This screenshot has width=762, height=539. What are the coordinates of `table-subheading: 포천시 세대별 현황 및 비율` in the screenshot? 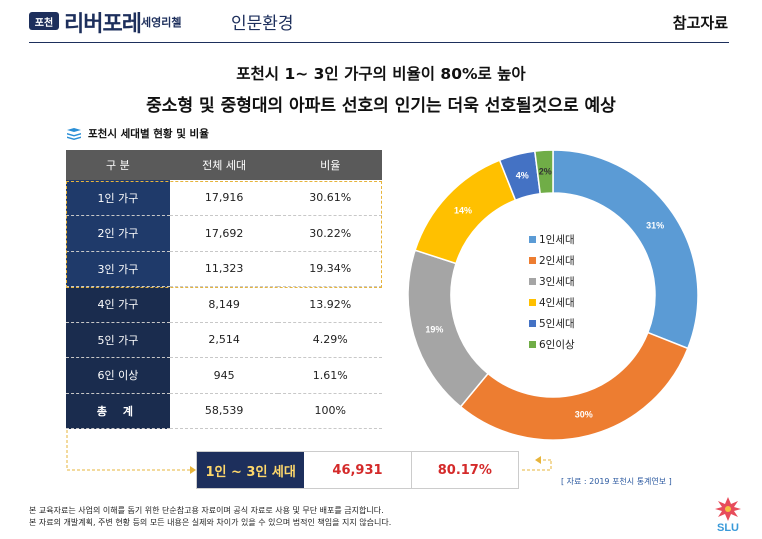 It's located at (137, 133).